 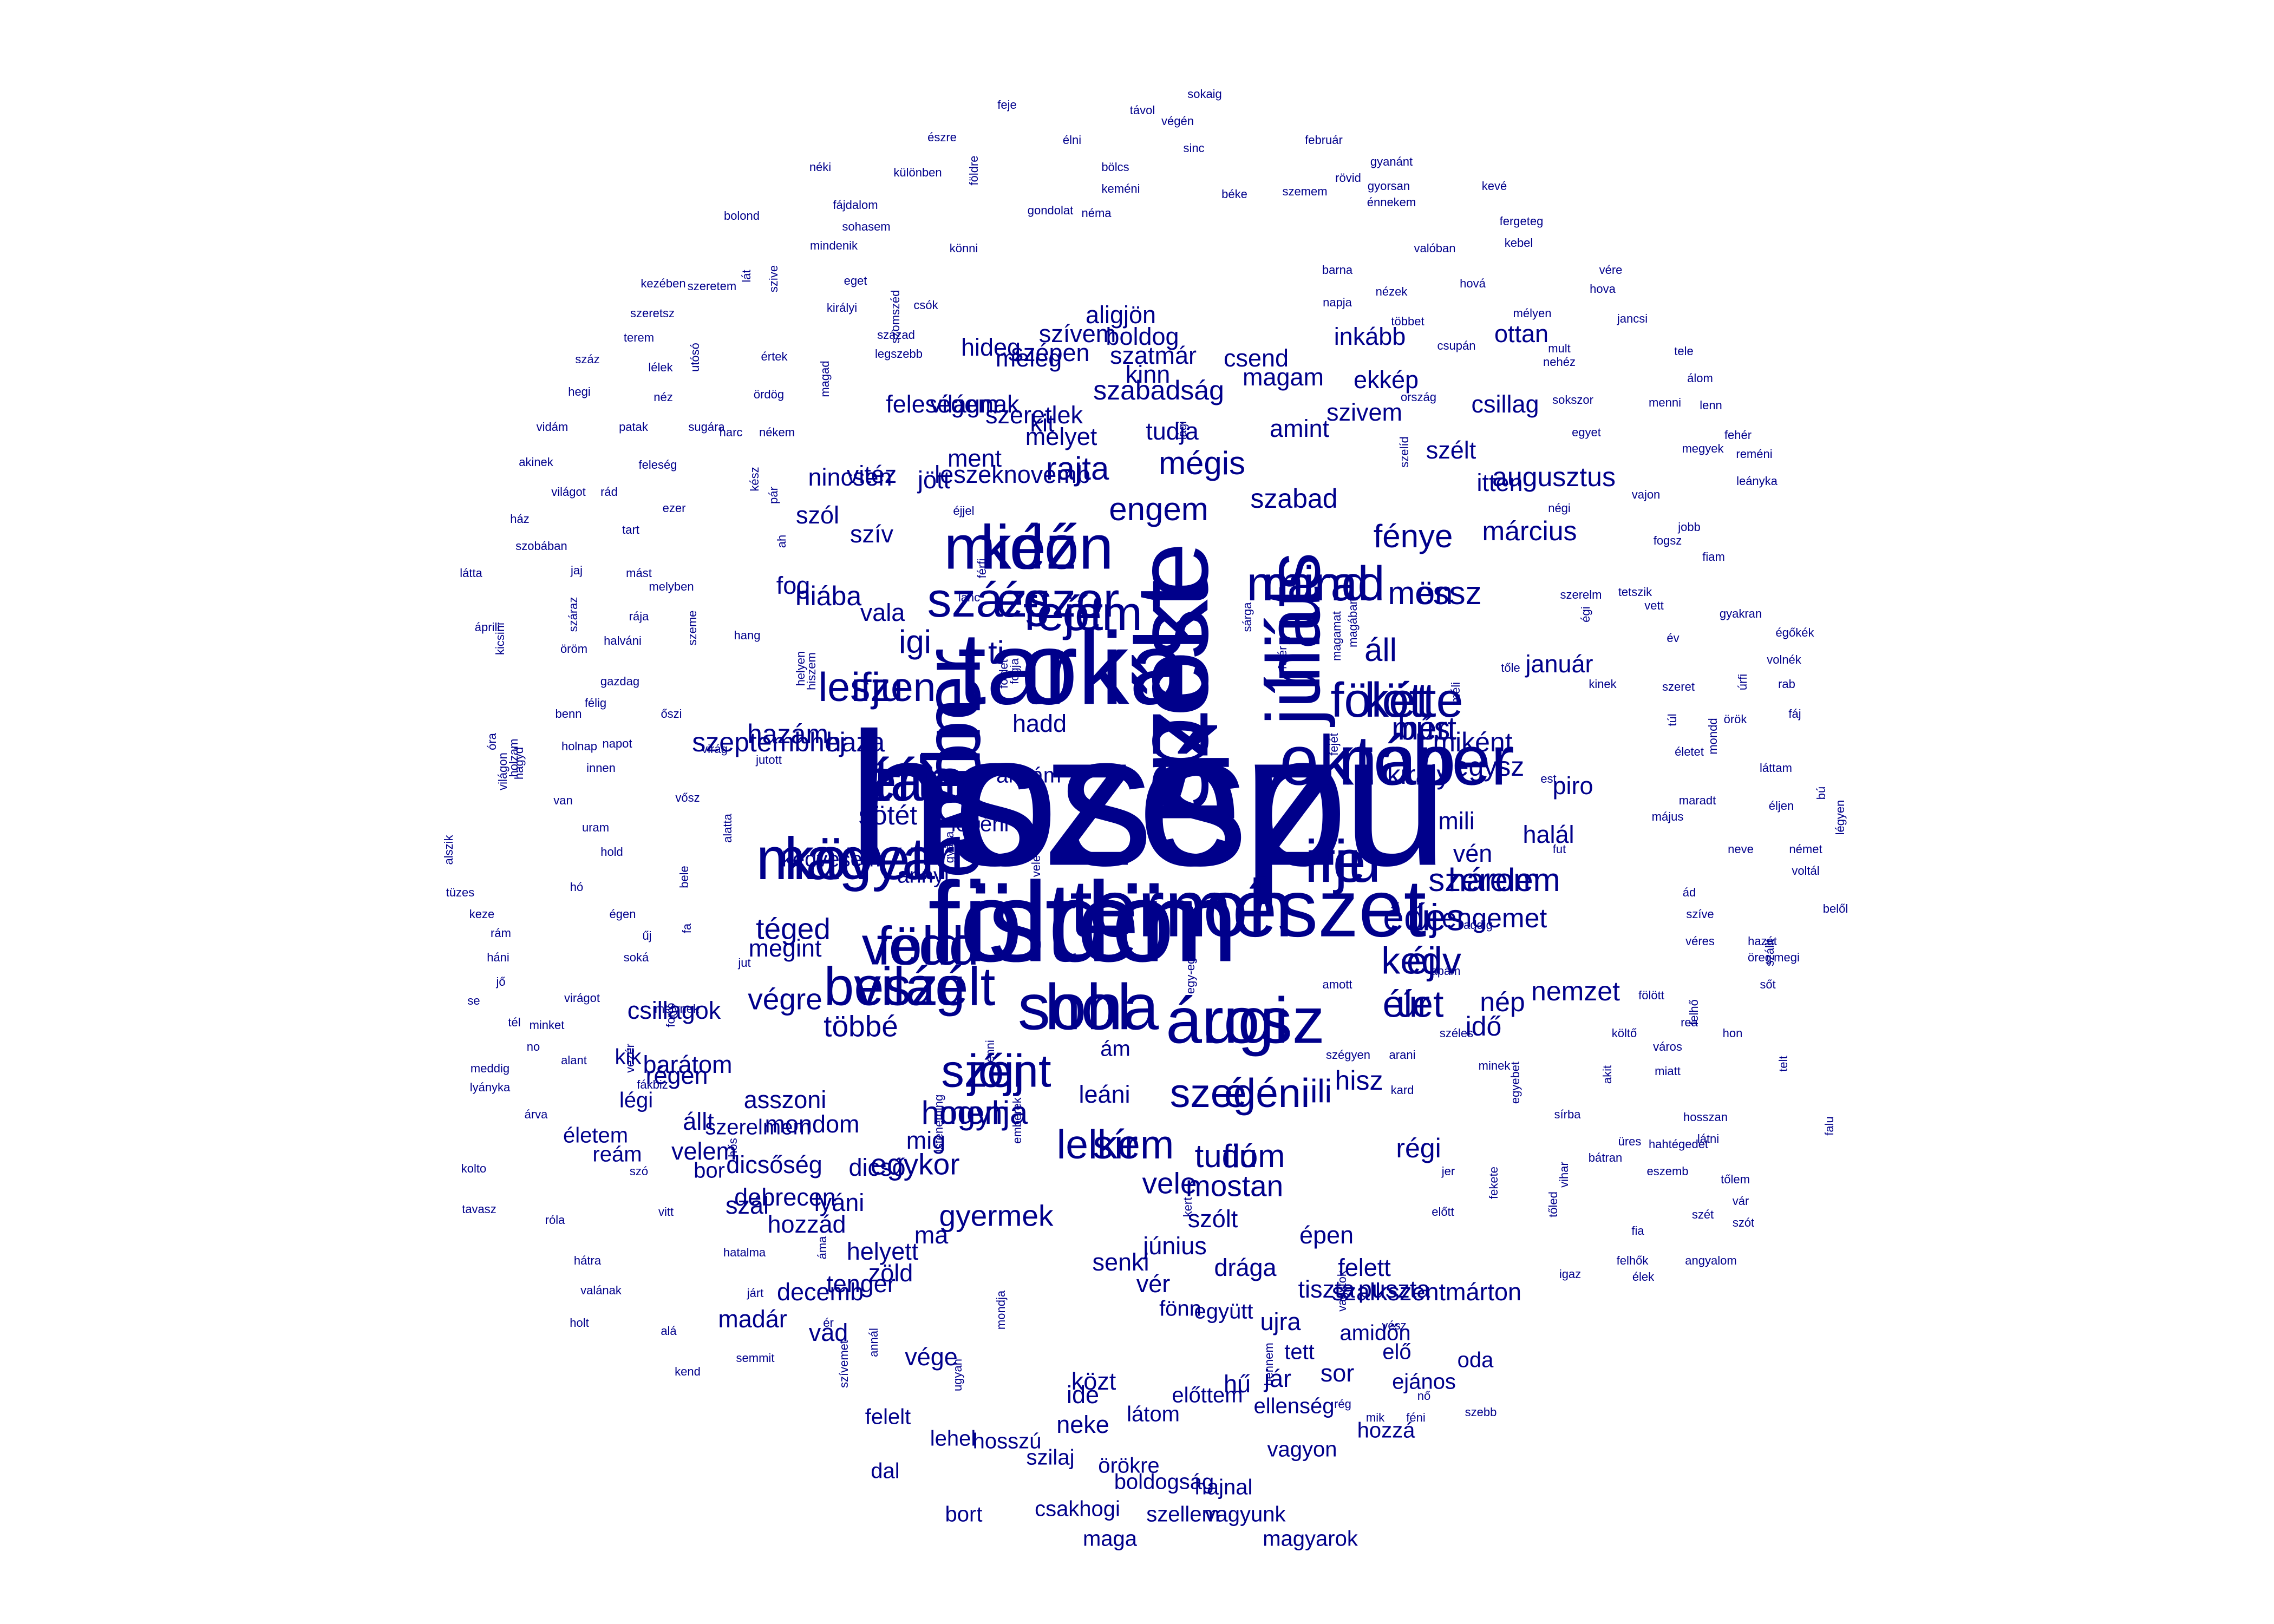 I want to click on word-no: no, so click(x=534, y=1046).